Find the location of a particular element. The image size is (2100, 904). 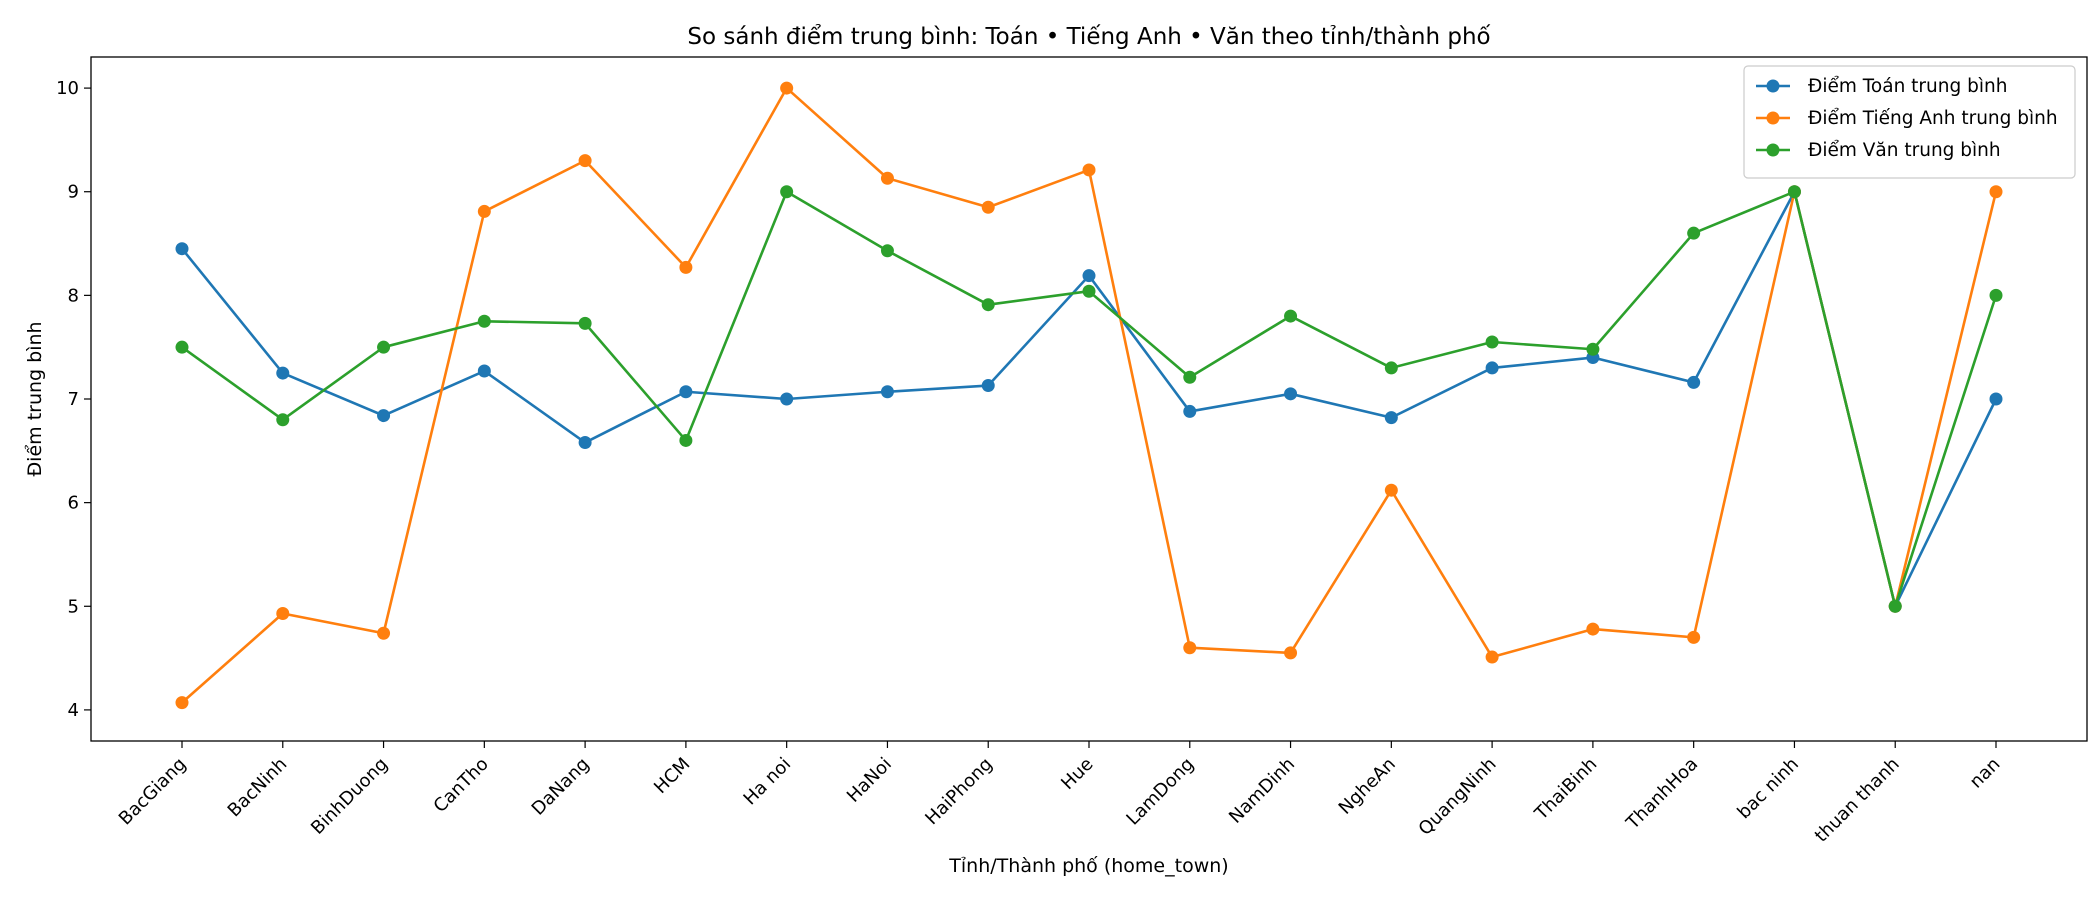

x-tick-label: thuan thanh is located at coordinates (1857, 800).